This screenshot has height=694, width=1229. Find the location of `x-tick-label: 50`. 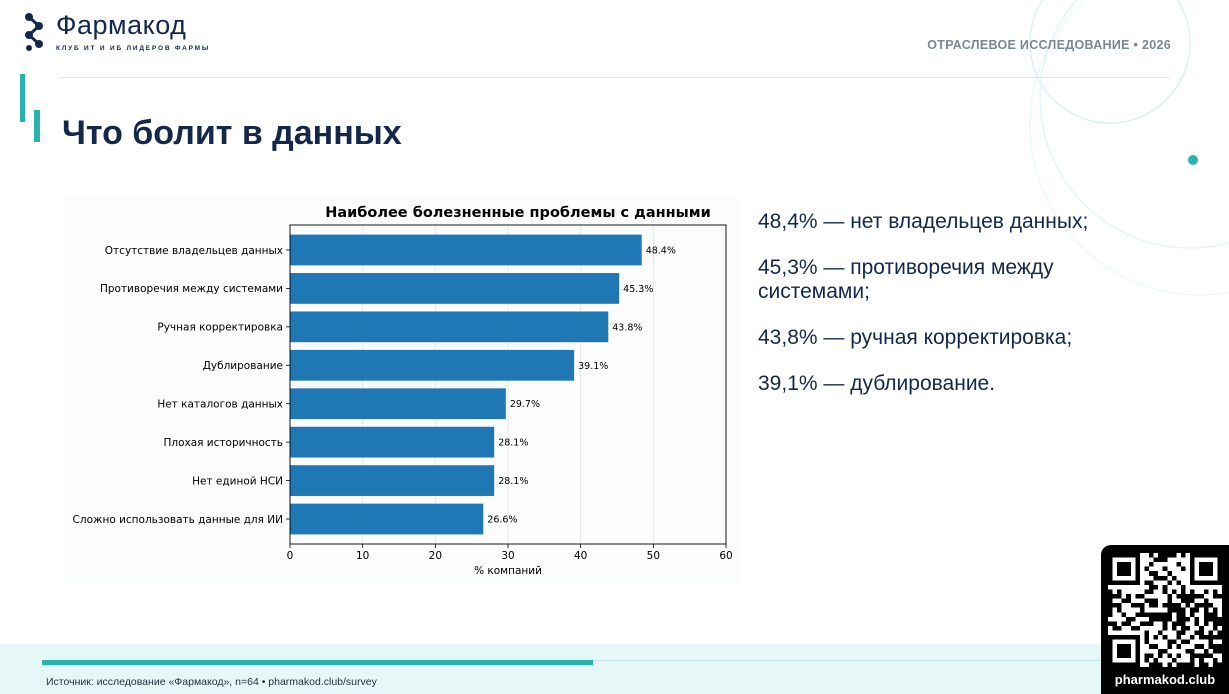

x-tick-label: 50 is located at coordinates (653, 556).